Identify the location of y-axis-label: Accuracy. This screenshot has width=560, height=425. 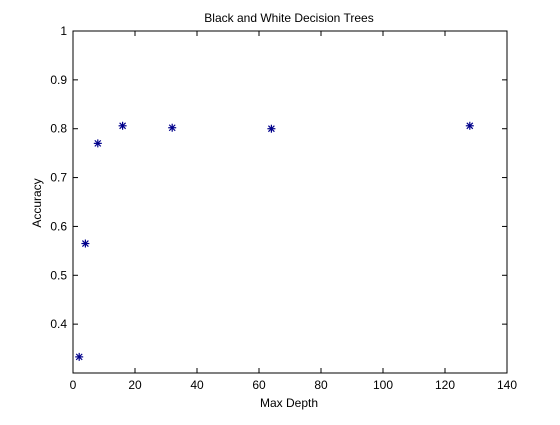
(37, 202).